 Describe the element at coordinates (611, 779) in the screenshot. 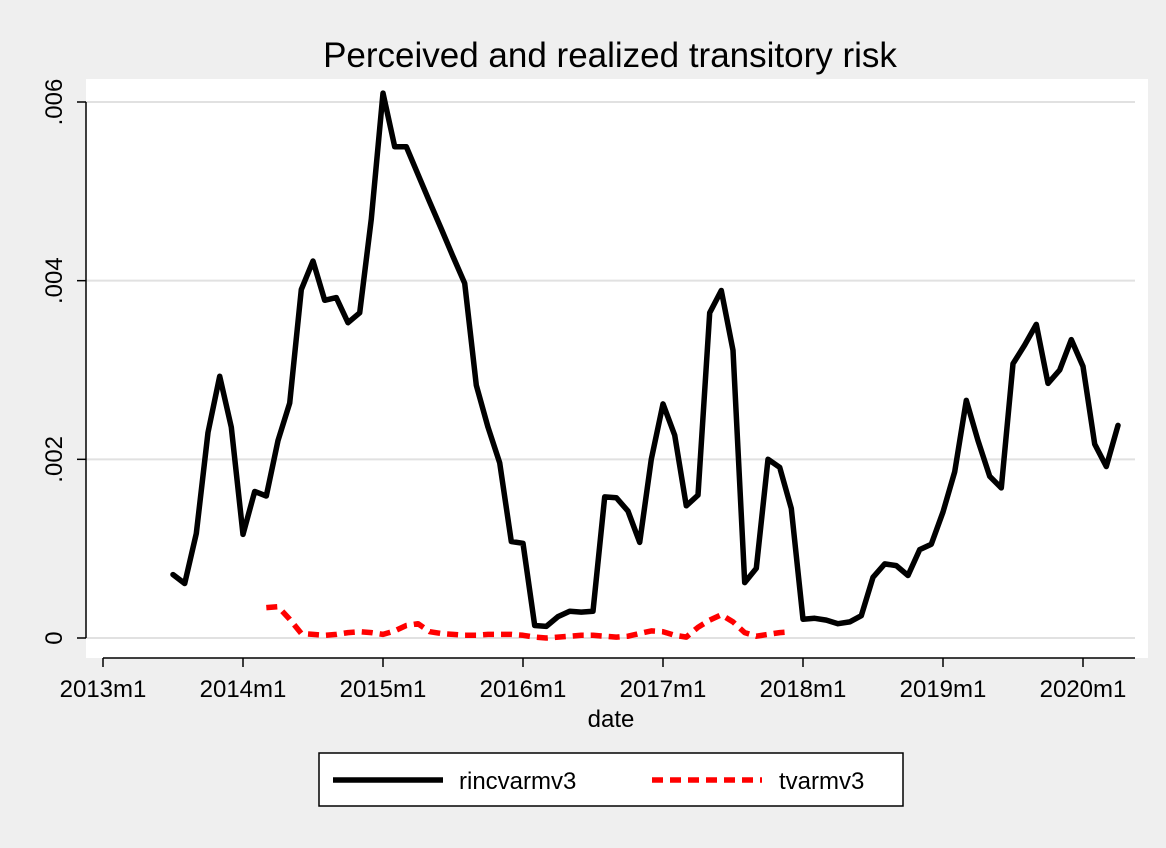

I see `legend: rincvarmv3 tvarmv3` at that location.